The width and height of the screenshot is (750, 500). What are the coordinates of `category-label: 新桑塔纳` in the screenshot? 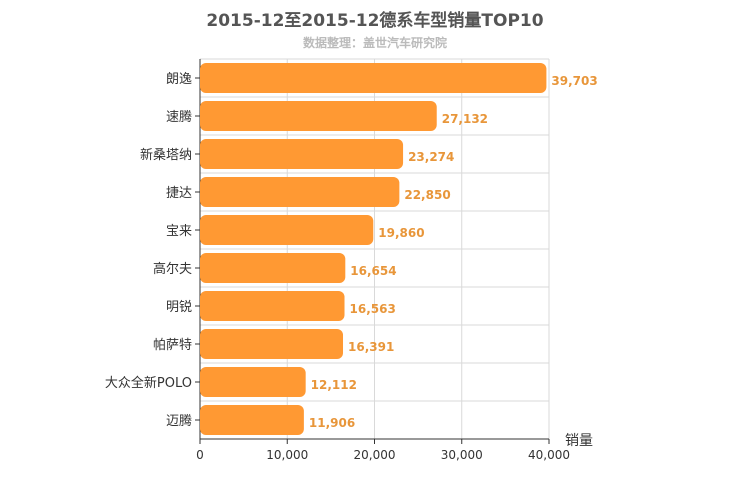 It's located at (166, 155).